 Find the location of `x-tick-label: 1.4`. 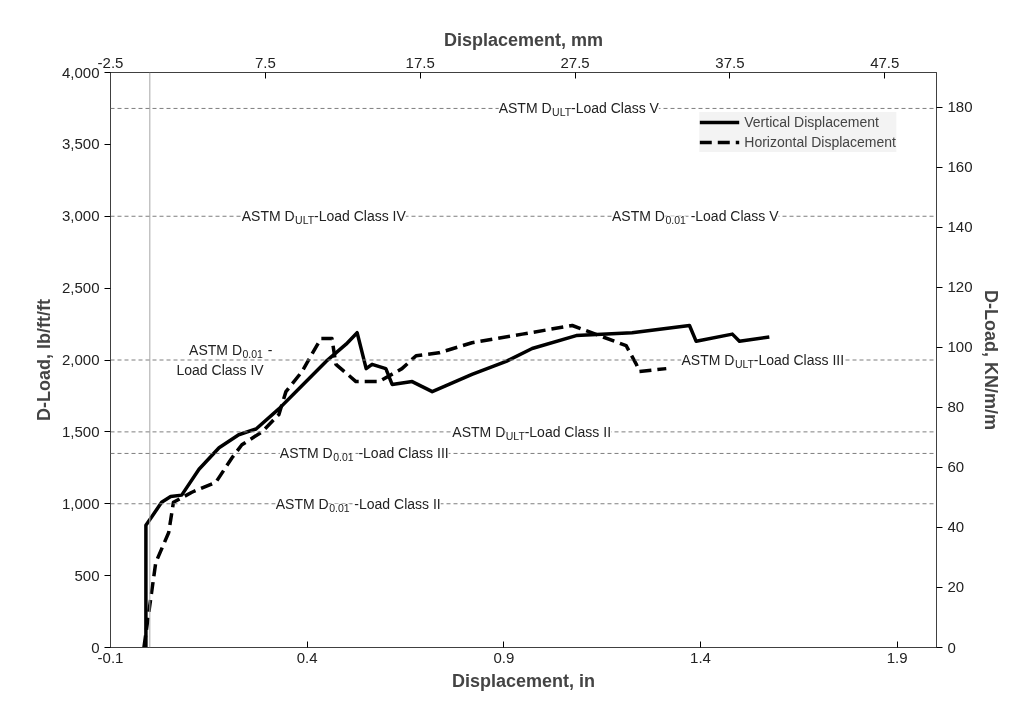

x-tick-label: 1.4 is located at coordinates (700, 657).